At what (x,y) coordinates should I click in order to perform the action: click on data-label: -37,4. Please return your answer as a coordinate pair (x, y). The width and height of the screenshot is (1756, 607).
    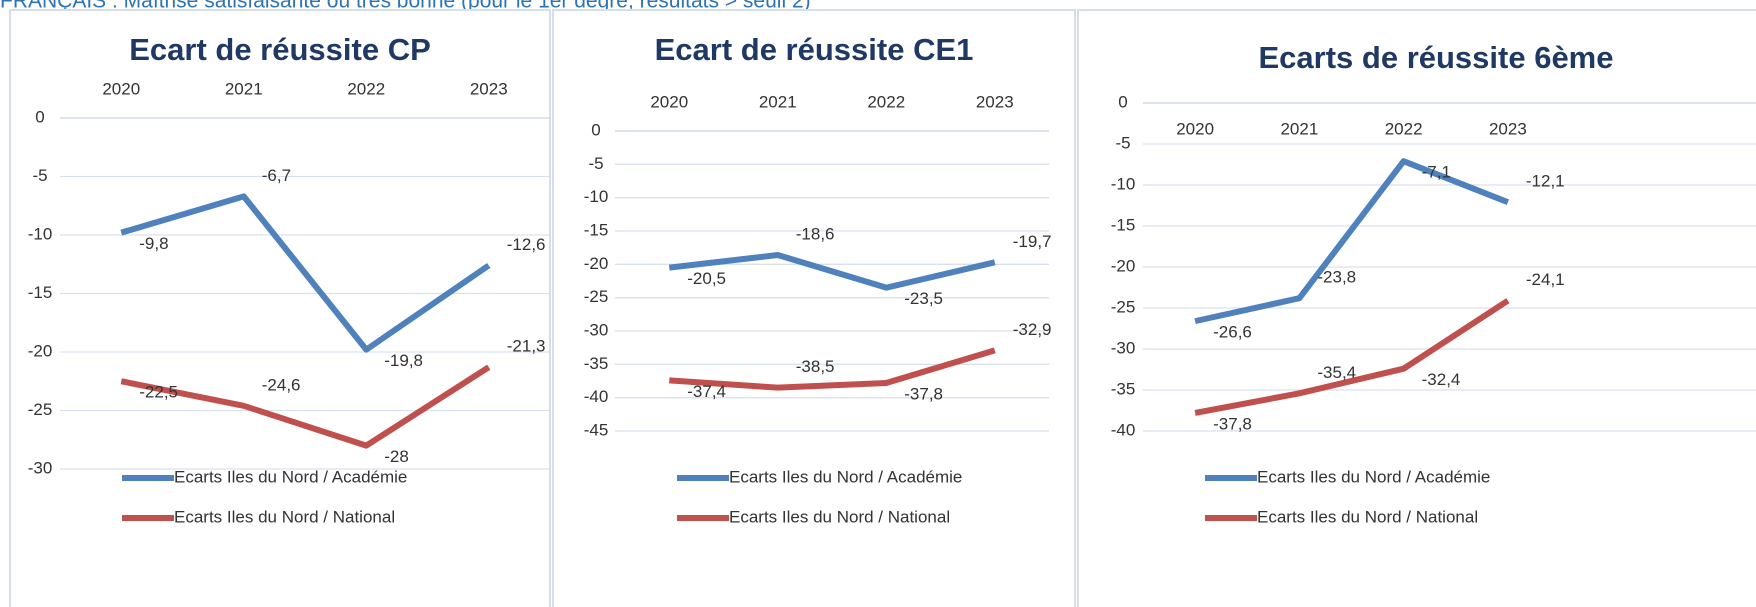
    Looking at the image, I should click on (706, 391).